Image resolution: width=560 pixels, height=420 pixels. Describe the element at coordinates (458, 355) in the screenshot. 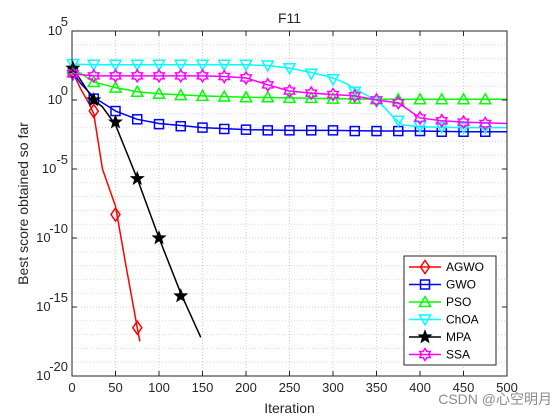

I see `legend-label: SSA` at that location.